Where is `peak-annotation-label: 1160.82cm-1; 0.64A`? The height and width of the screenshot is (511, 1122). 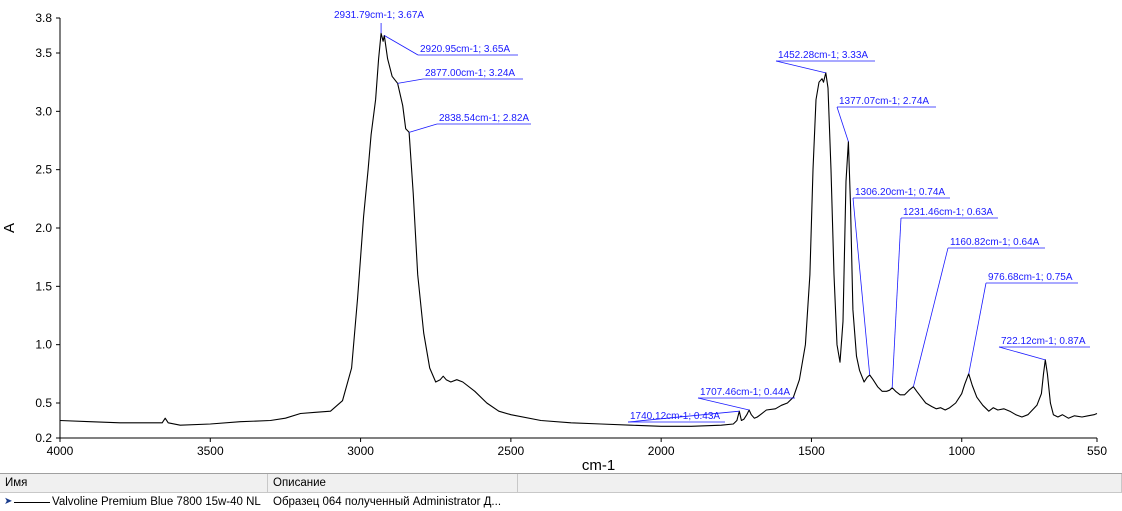 peak-annotation-label: 1160.82cm-1; 0.64A is located at coordinates (995, 242).